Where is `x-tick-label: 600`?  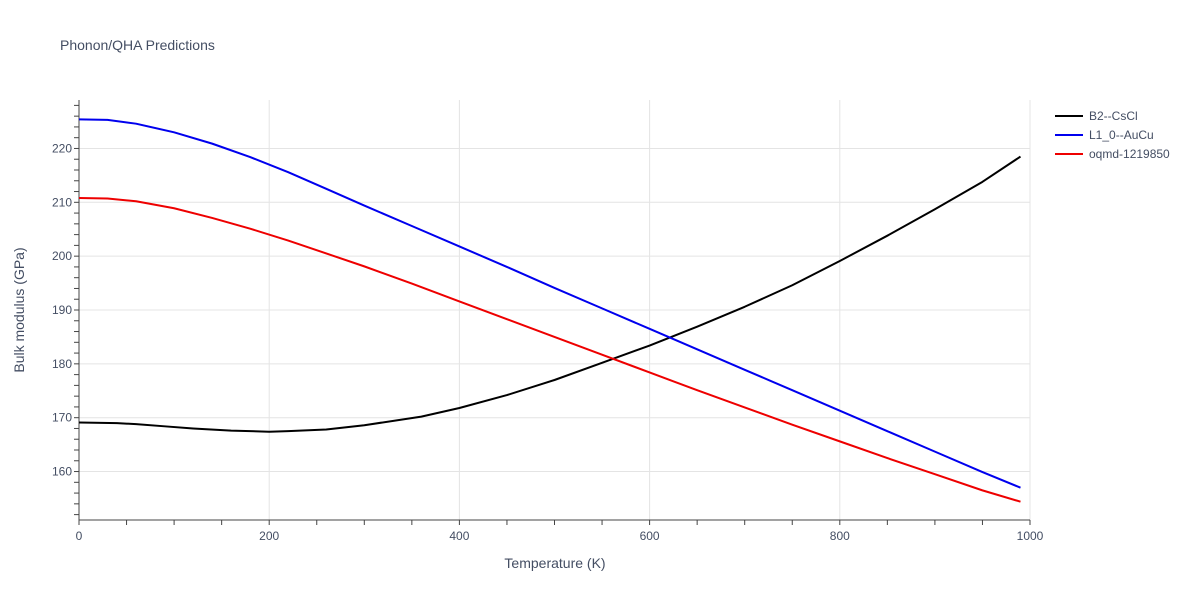 x-tick-label: 600 is located at coordinates (650, 536).